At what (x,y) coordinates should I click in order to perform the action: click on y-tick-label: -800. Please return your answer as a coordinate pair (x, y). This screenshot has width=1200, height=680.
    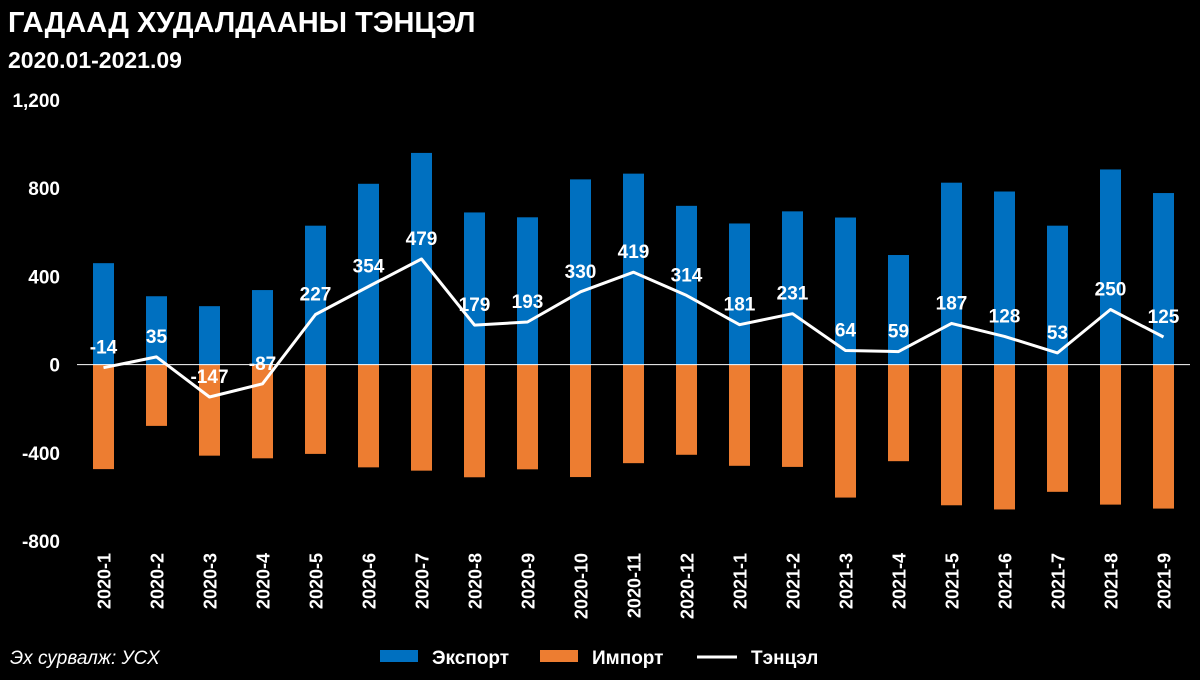
    Looking at the image, I should click on (41, 542).